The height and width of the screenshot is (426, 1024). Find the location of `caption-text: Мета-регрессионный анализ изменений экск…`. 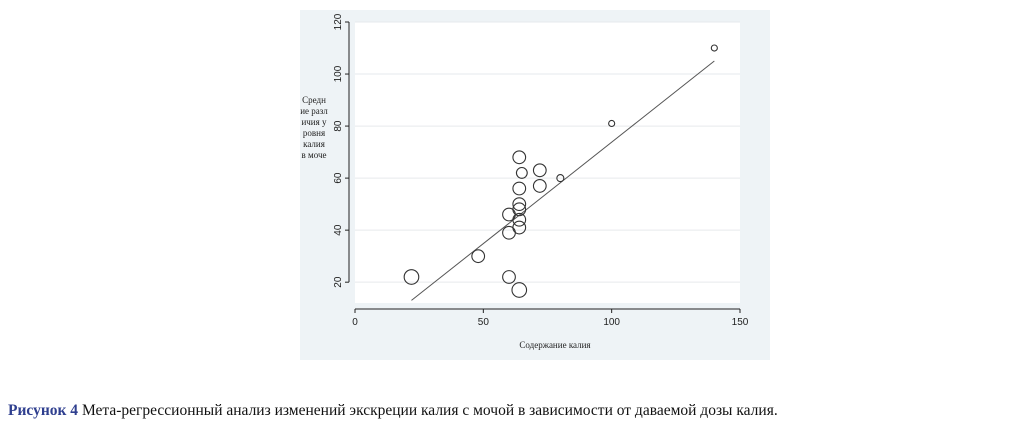

caption-text: Мета-регрессионный анализ изменений экск… is located at coordinates (428, 410).